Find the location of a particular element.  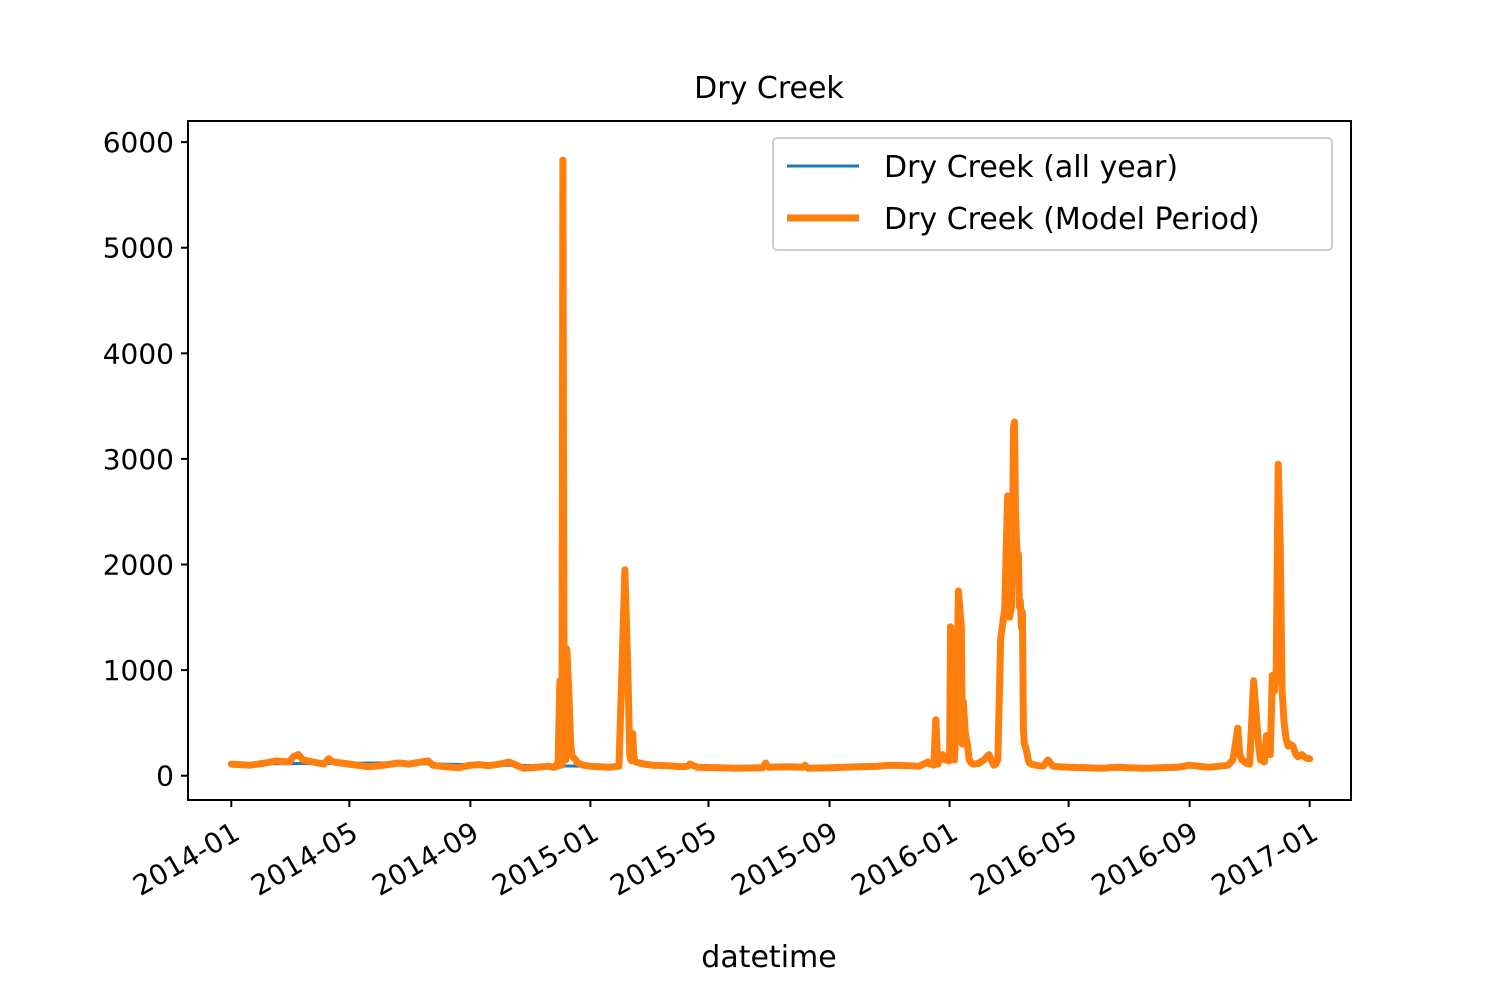

y-tick-label: 1000 is located at coordinates (138, 670).